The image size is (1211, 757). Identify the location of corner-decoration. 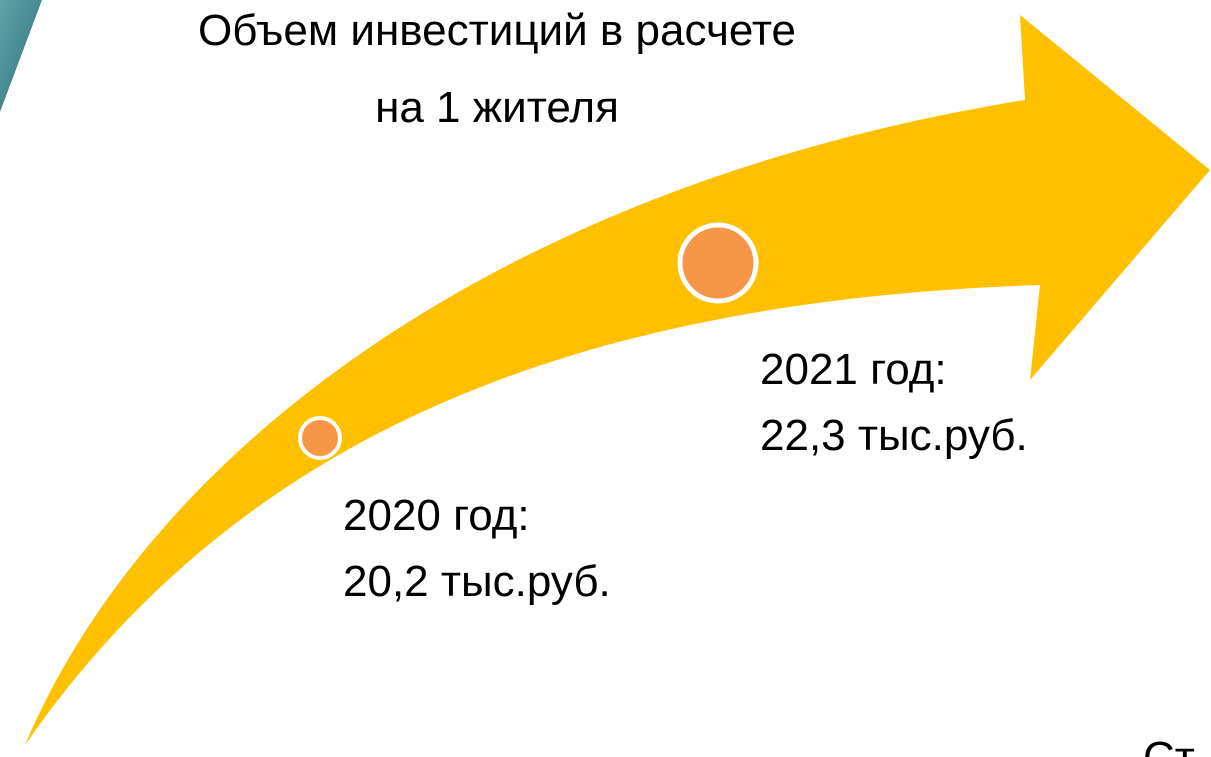
(21, 56).